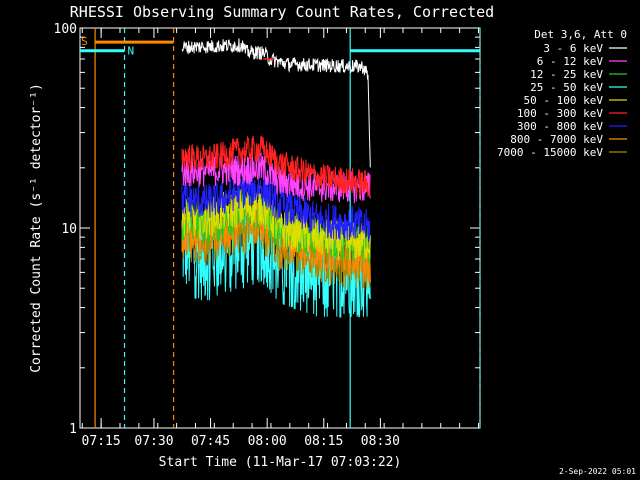 The image size is (640, 480). I want to click on x-tick-label: 07:45, so click(210, 441).